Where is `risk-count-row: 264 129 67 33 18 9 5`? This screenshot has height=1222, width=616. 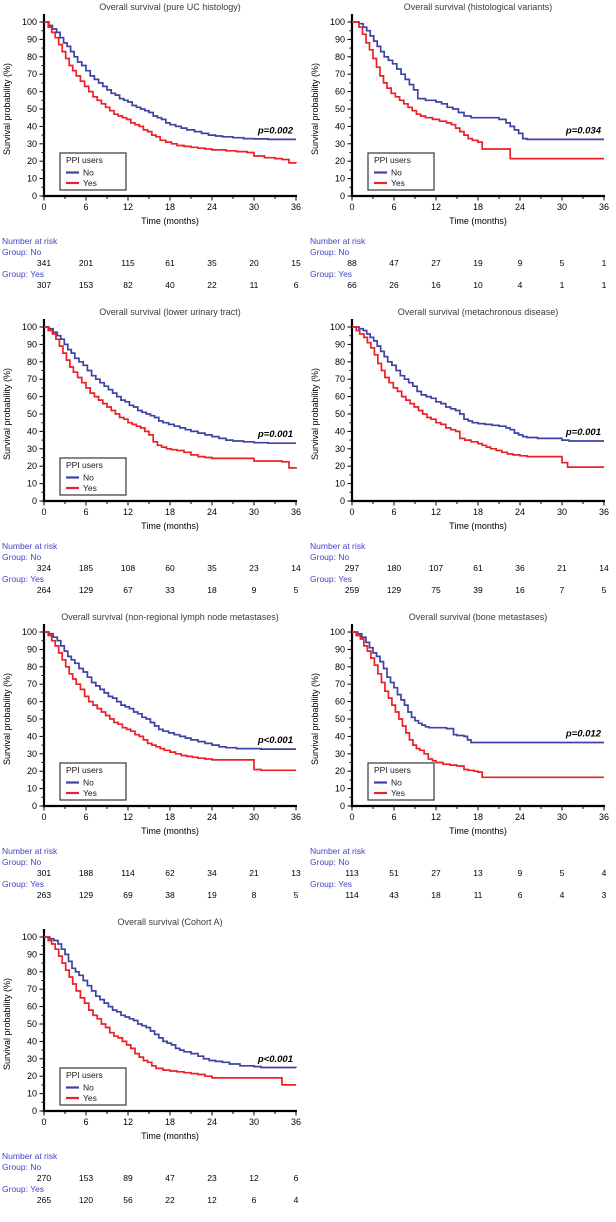 risk-count-row: 264 129 67 33 18 9 5 is located at coordinates (154, 590).